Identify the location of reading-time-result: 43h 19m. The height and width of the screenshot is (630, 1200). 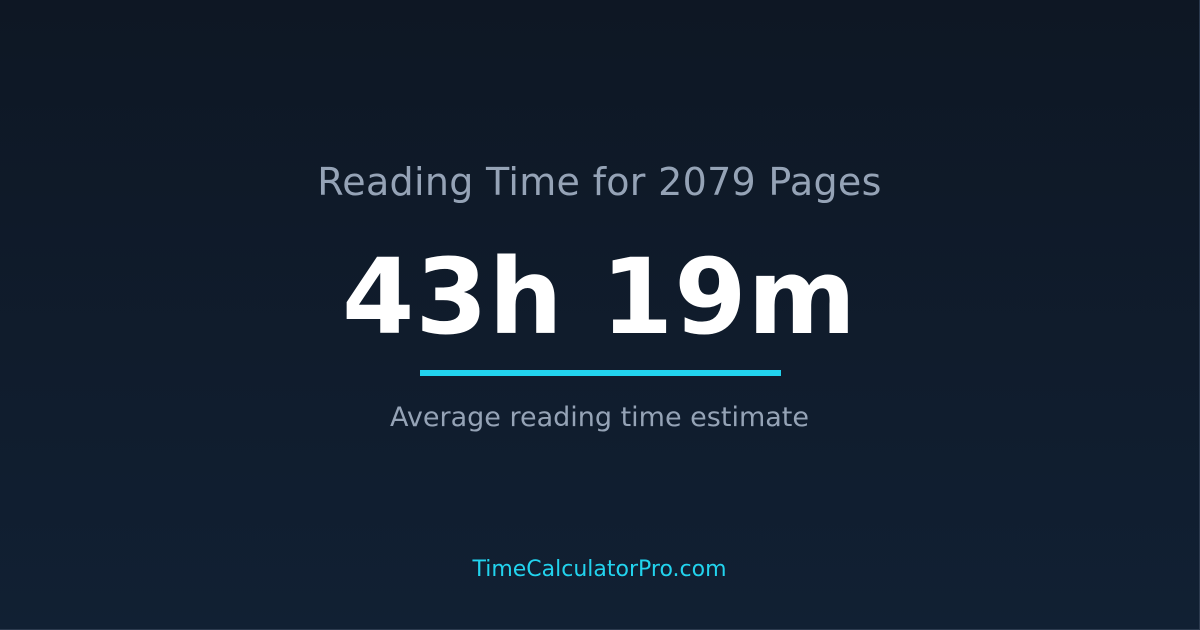
(599, 297).